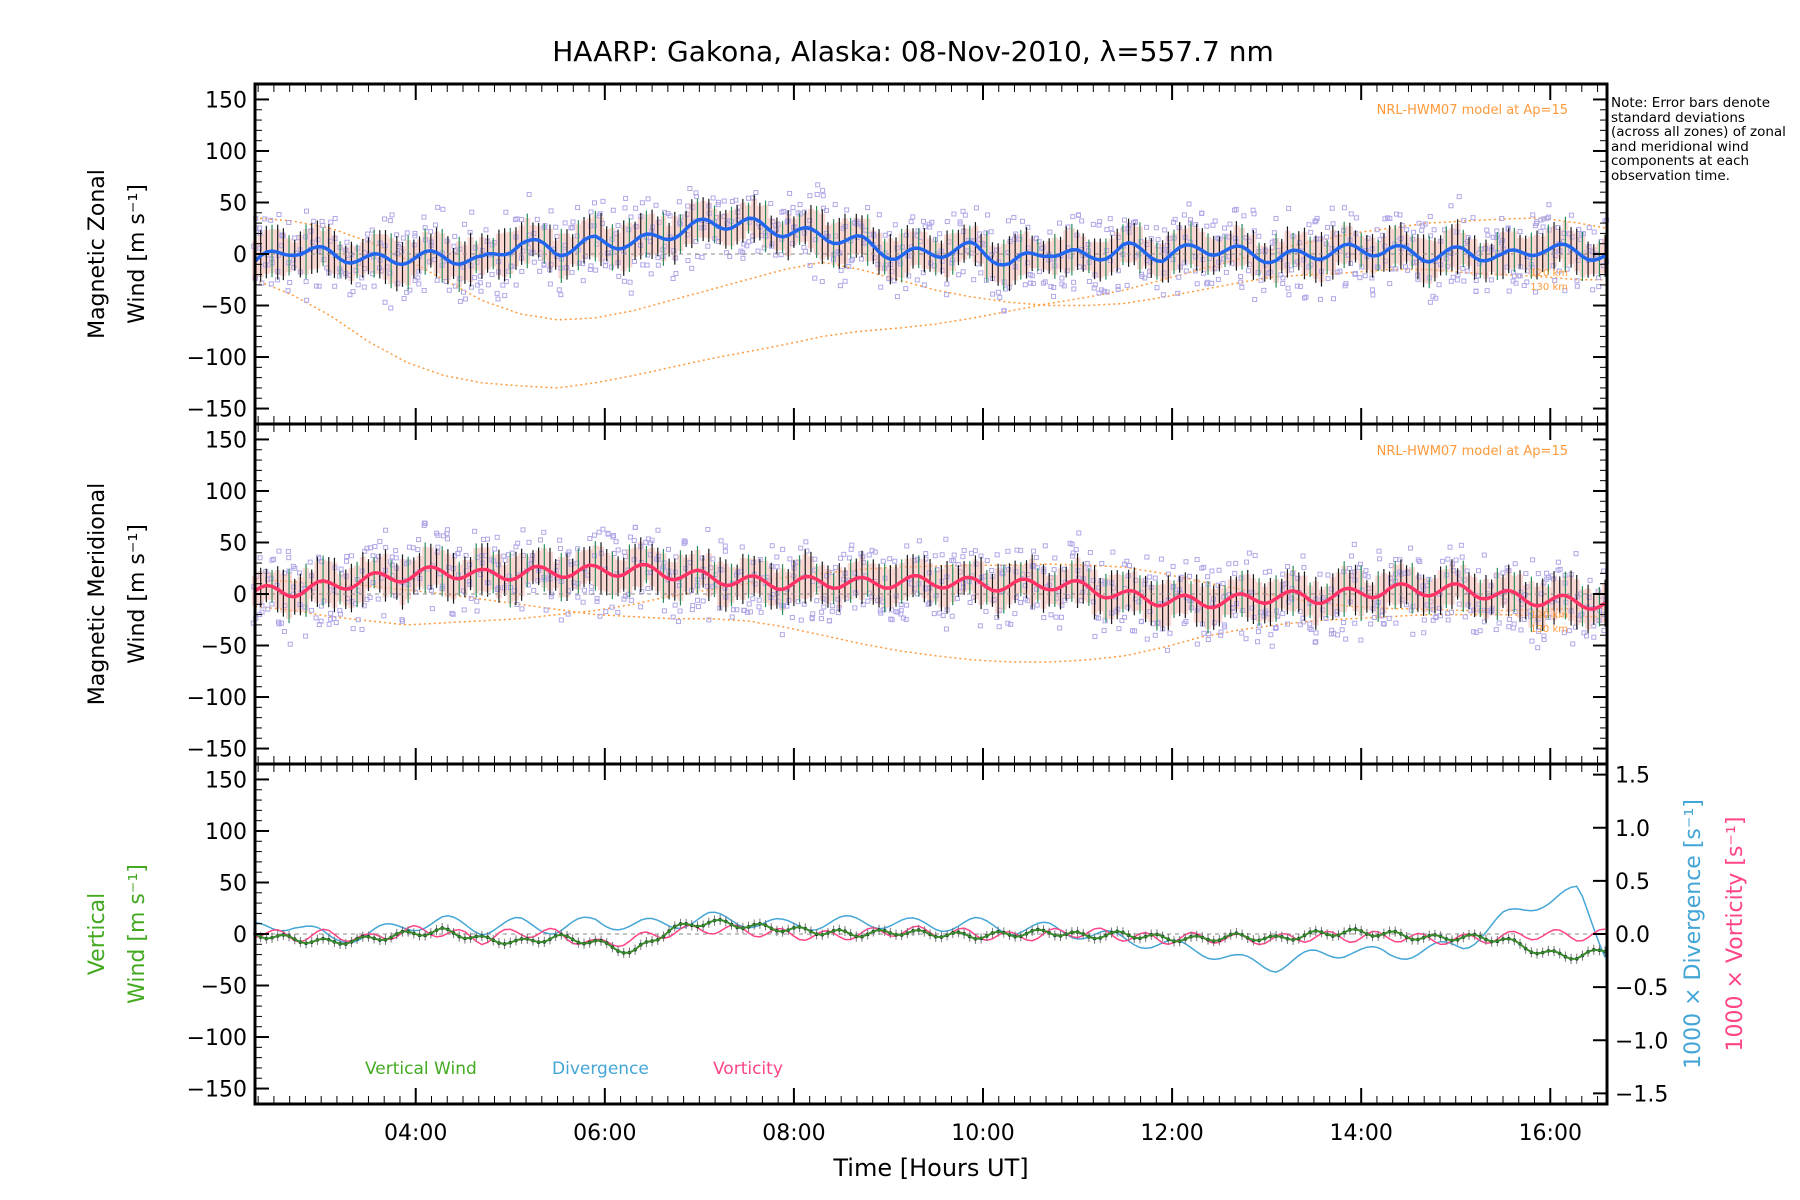  I want to click on vertical-y-tick-label: 50, so click(233, 883).